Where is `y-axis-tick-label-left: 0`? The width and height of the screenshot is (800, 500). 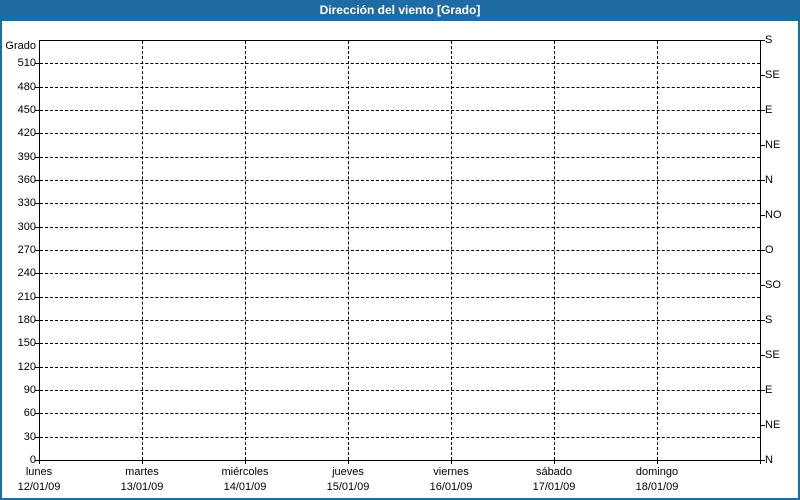 y-axis-tick-label-left: 0 is located at coordinates (32, 460).